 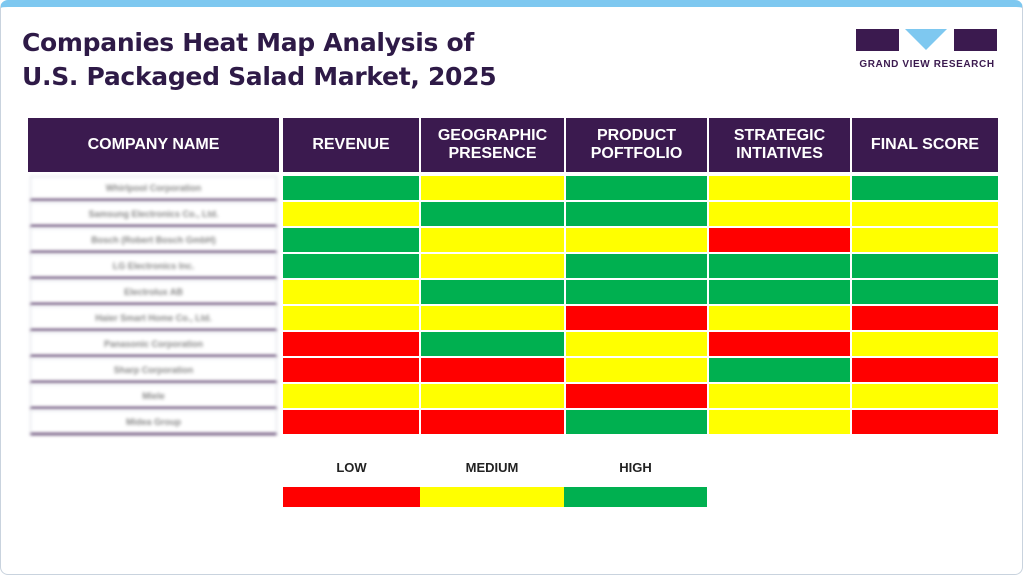 What do you see at coordinates (153, 318) in the screenshot?
I see `company-name: Haier Smart Home Co., Ltd.` at bounding box center [153, 318].